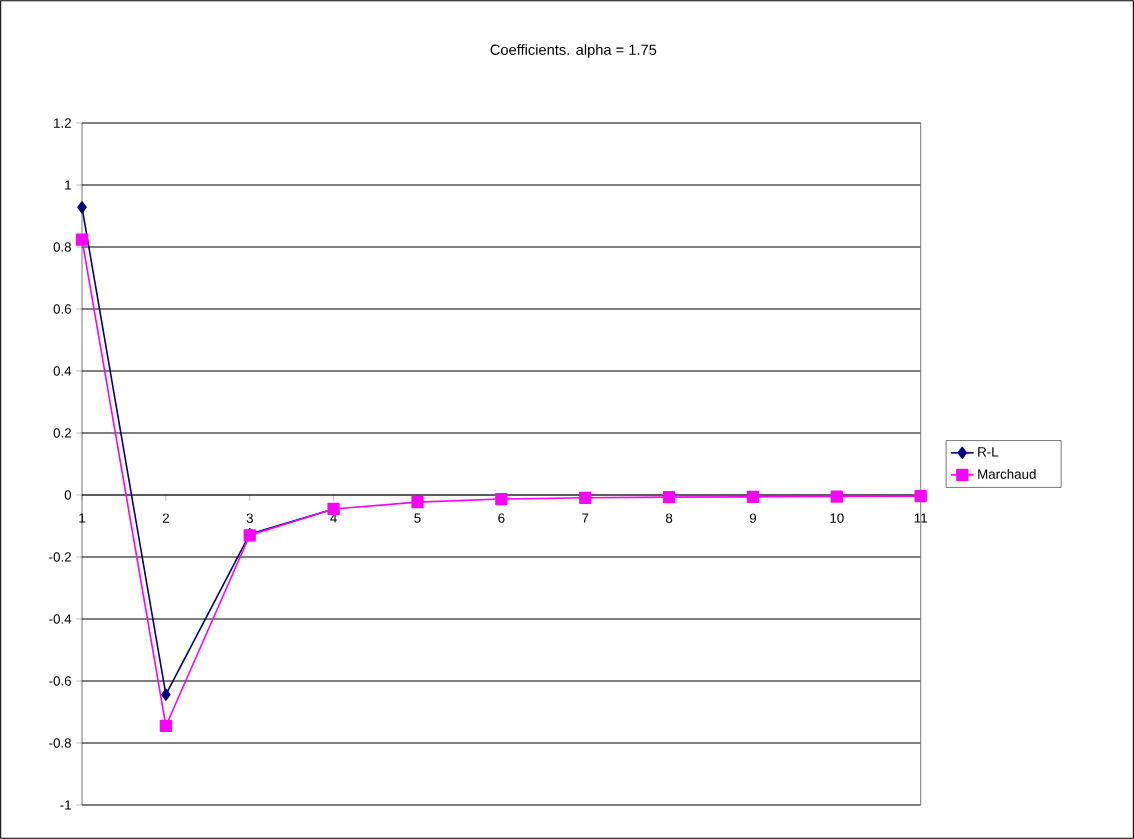  What do you see at coordinates (82, 518) in the screenshot?
I see `x-tick-label: 1` at bounding box center [82, 518].